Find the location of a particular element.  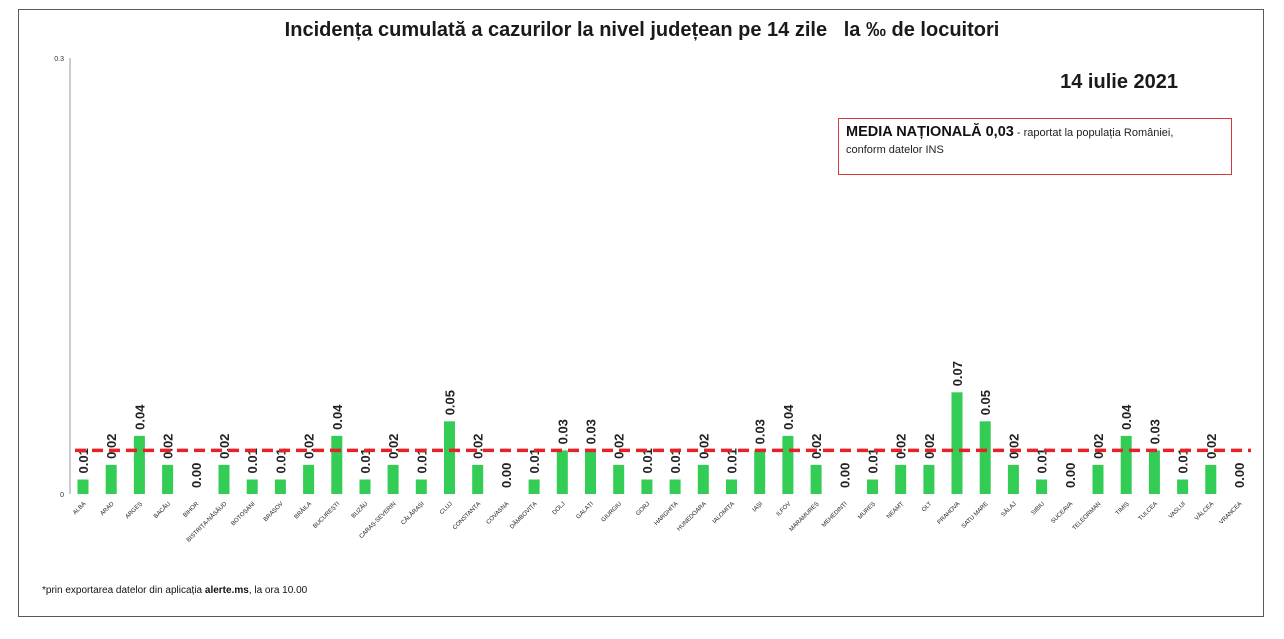

category-label: IALOMIȚA is located at coordinates (724, 513).